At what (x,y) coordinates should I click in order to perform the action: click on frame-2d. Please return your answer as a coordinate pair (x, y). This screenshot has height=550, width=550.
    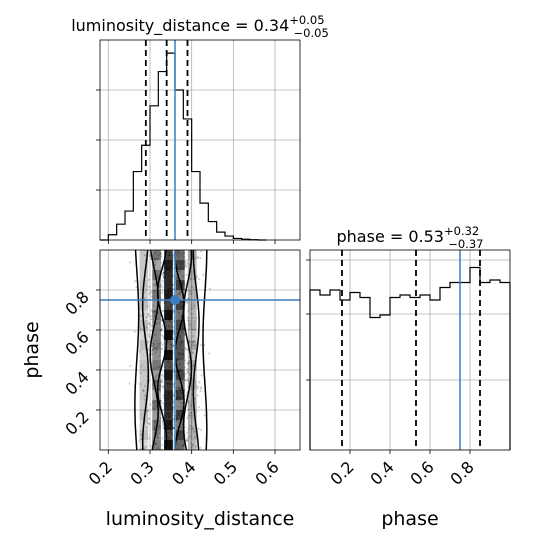
    Looking at the image, I should click on (200, 350).